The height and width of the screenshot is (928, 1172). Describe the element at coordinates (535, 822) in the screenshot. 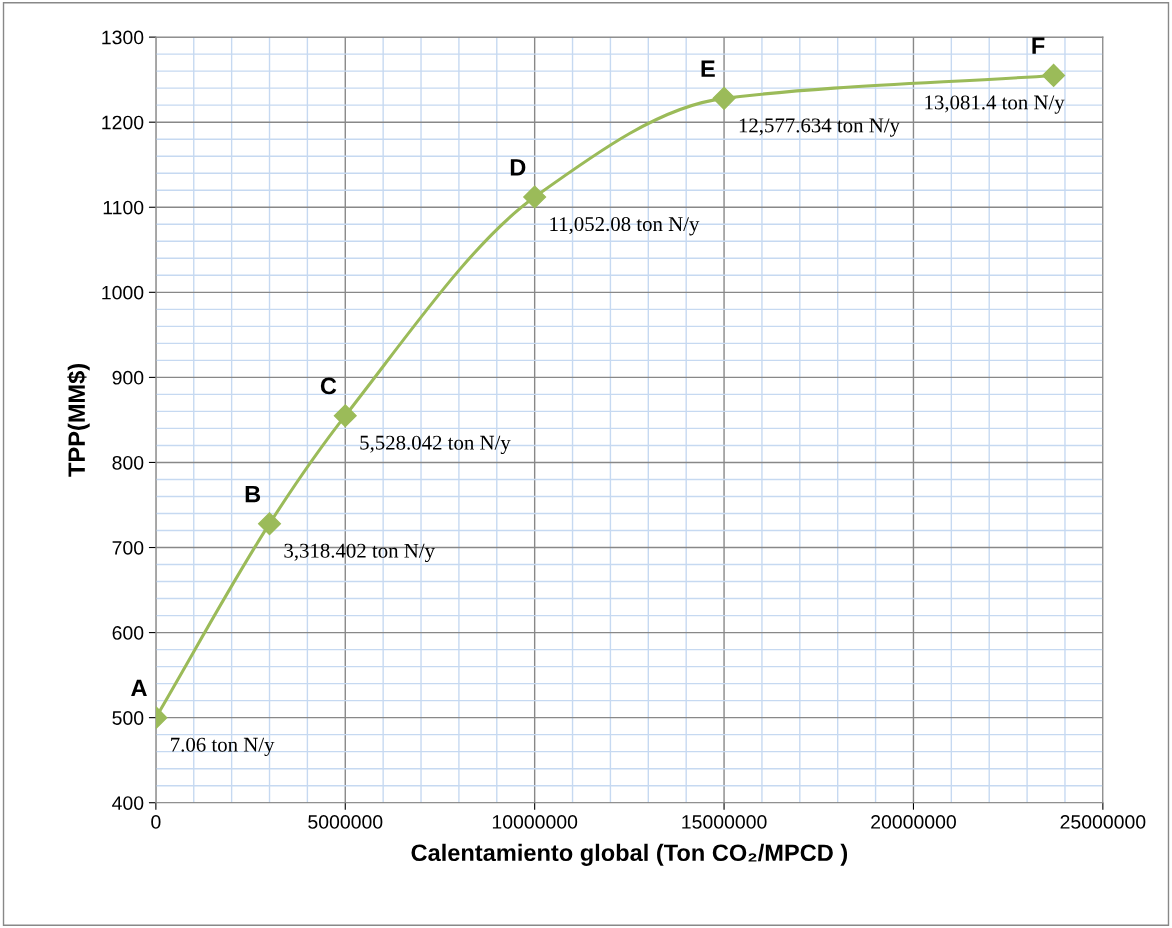

I see `x-tick-label: 10000000` at that location.